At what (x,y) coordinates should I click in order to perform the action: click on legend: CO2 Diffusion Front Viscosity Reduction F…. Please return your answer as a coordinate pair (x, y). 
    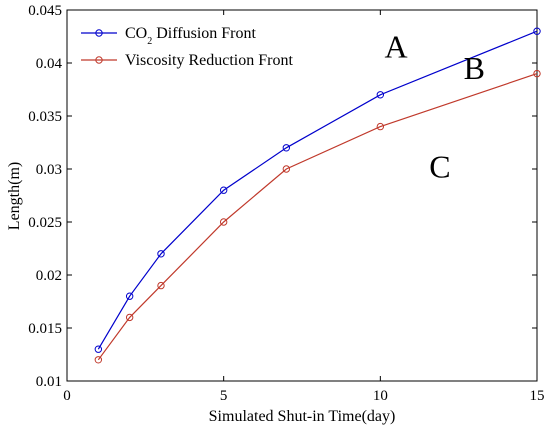
    Looking at the image, I should click on (187, 47).